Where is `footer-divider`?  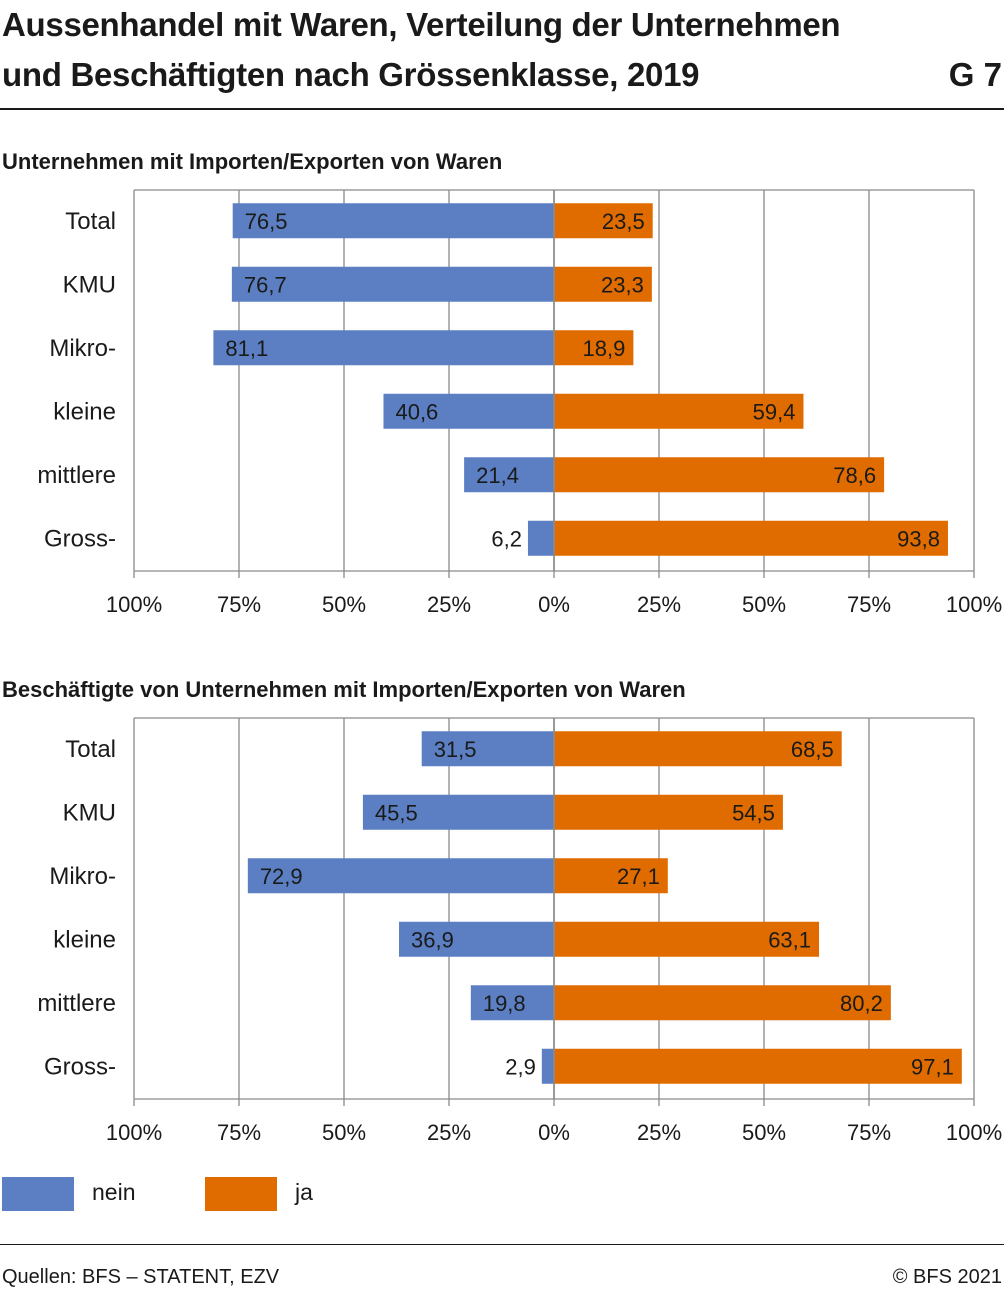 footer-divider is located at coordinates (502, 1244).